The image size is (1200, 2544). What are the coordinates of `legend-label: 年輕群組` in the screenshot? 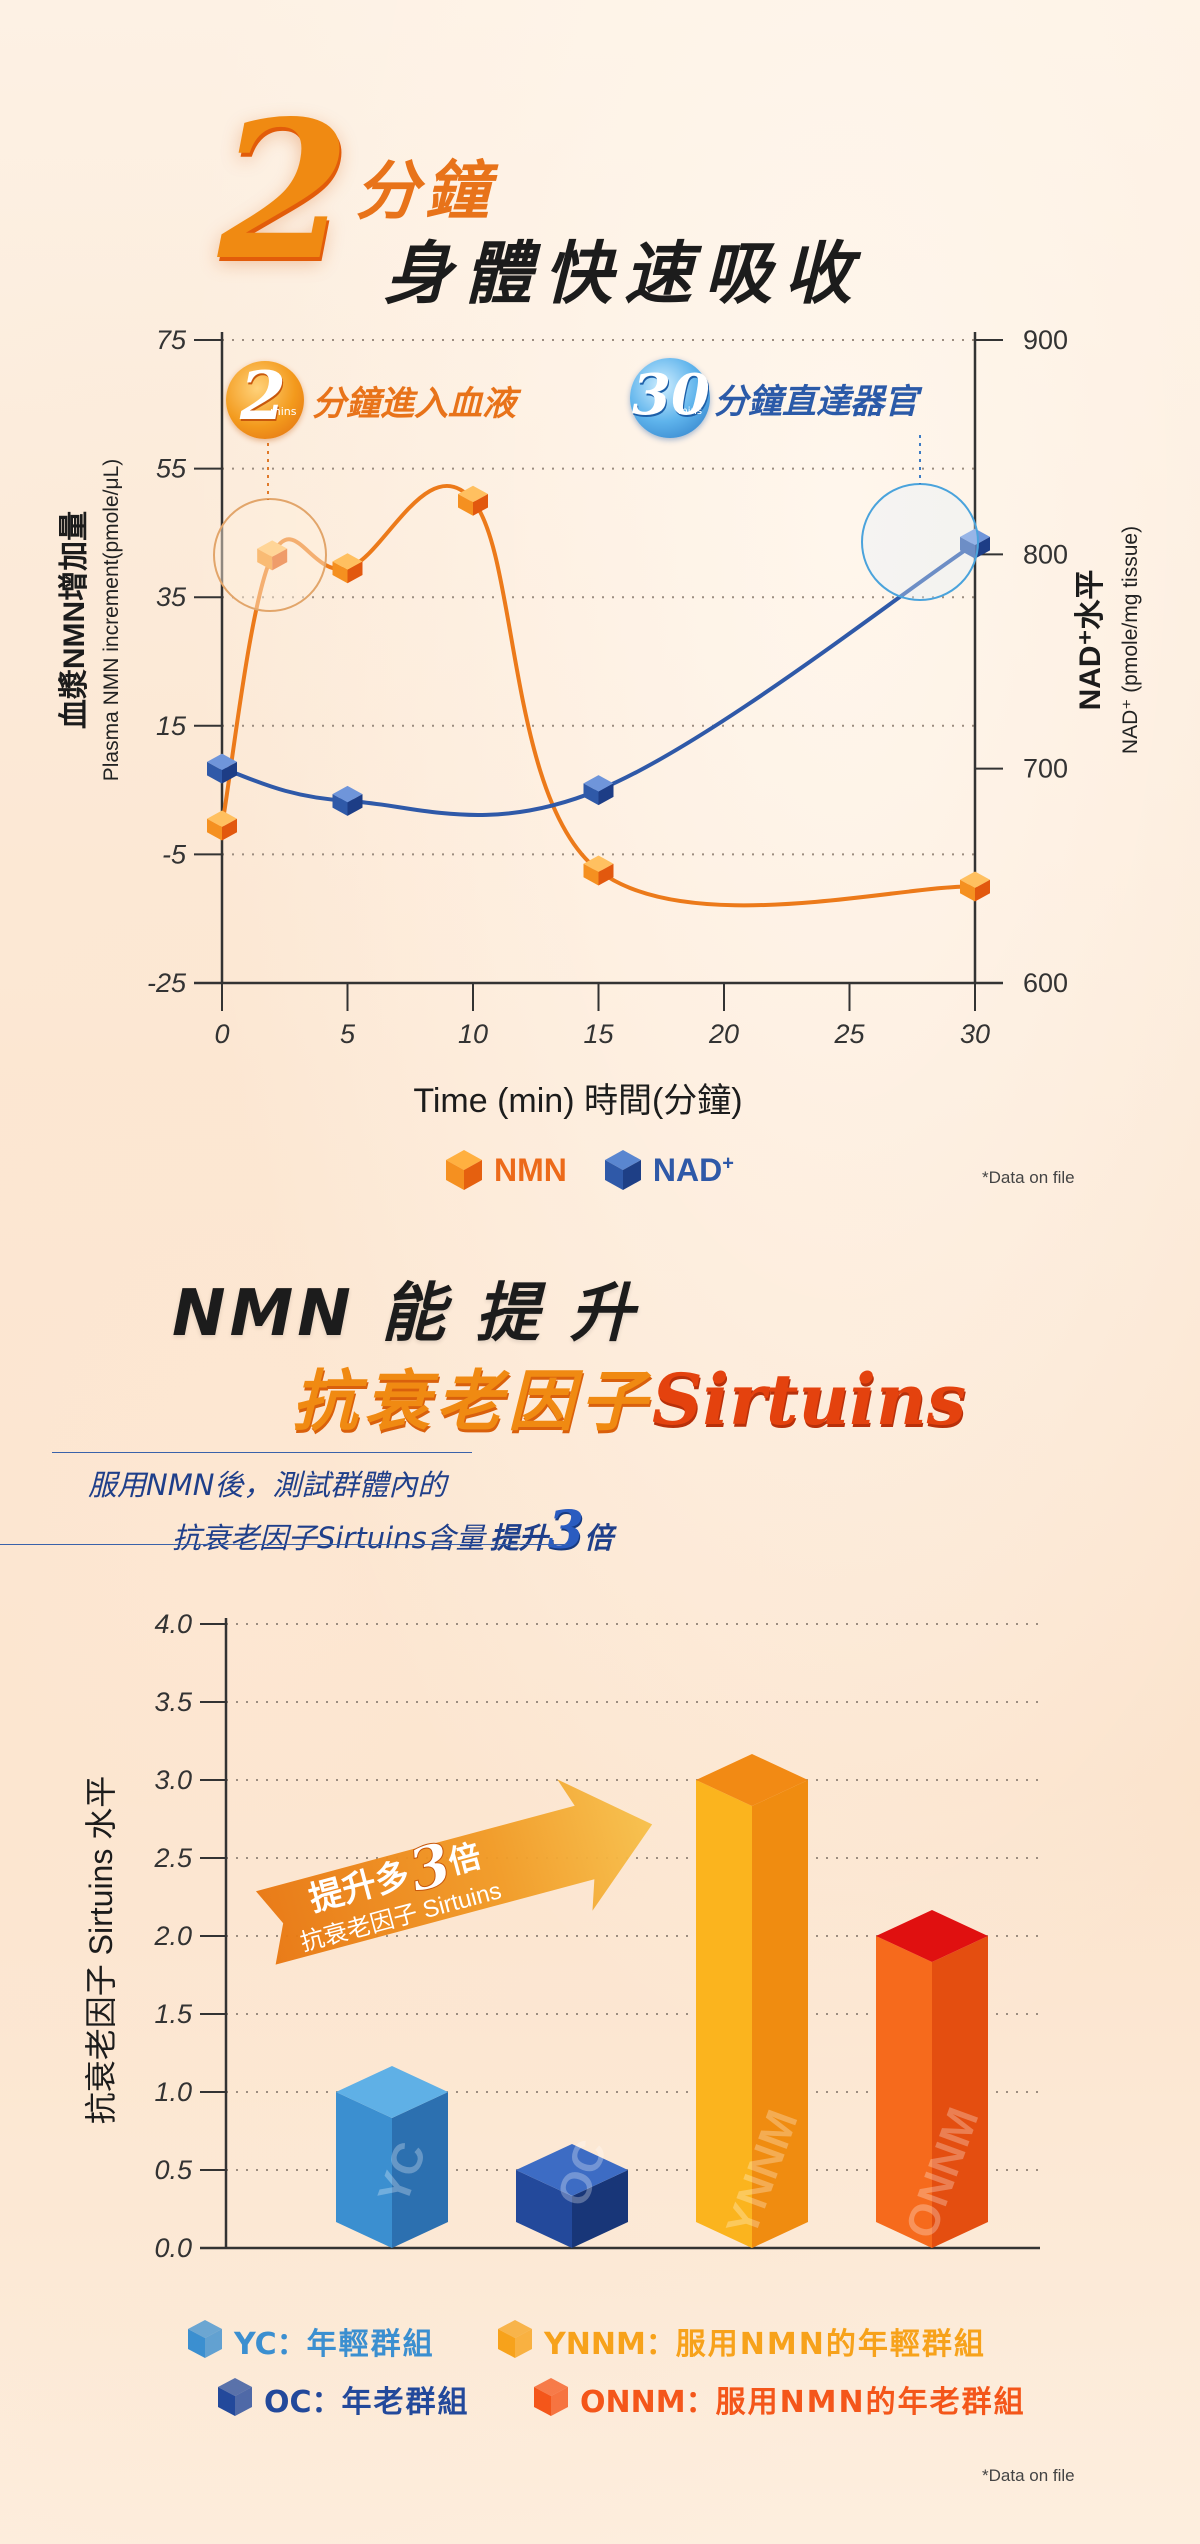 It's located at (370, 2344).